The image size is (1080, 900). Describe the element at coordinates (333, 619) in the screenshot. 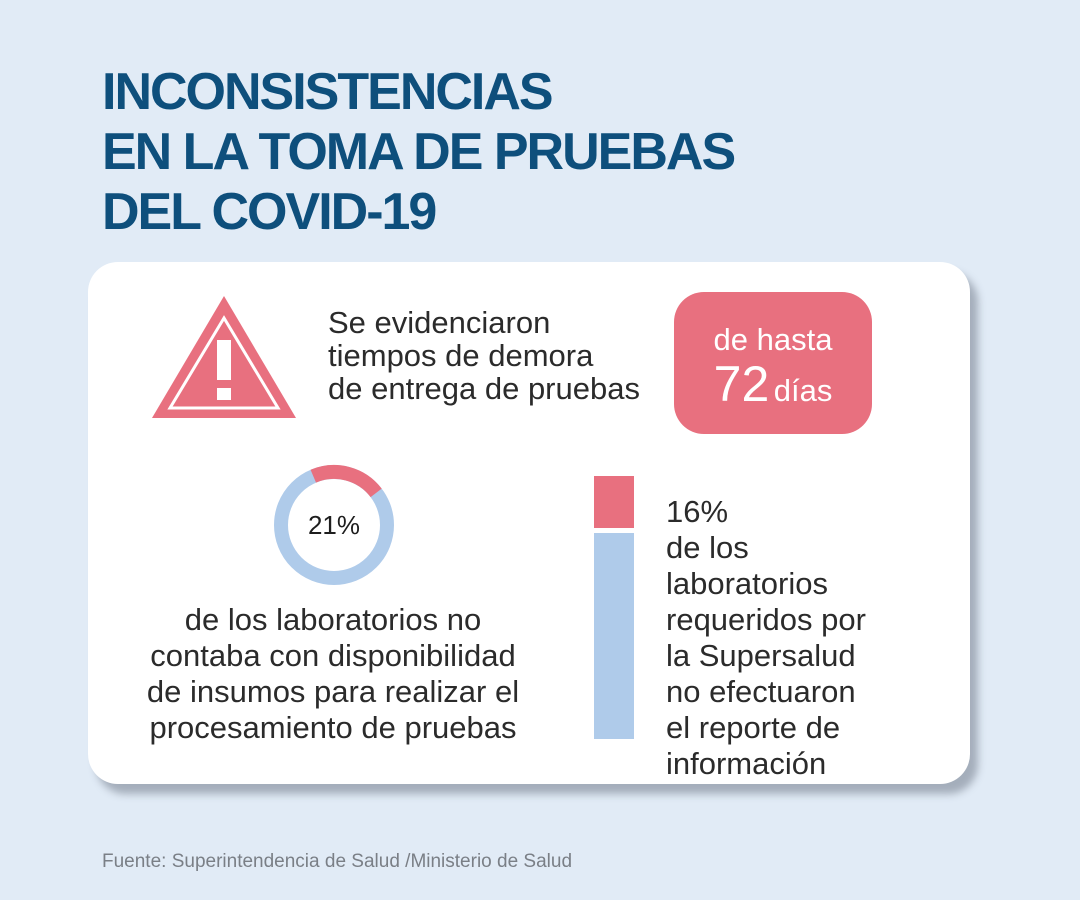

I see `supplies-line: de los laboratorios no` at that location.